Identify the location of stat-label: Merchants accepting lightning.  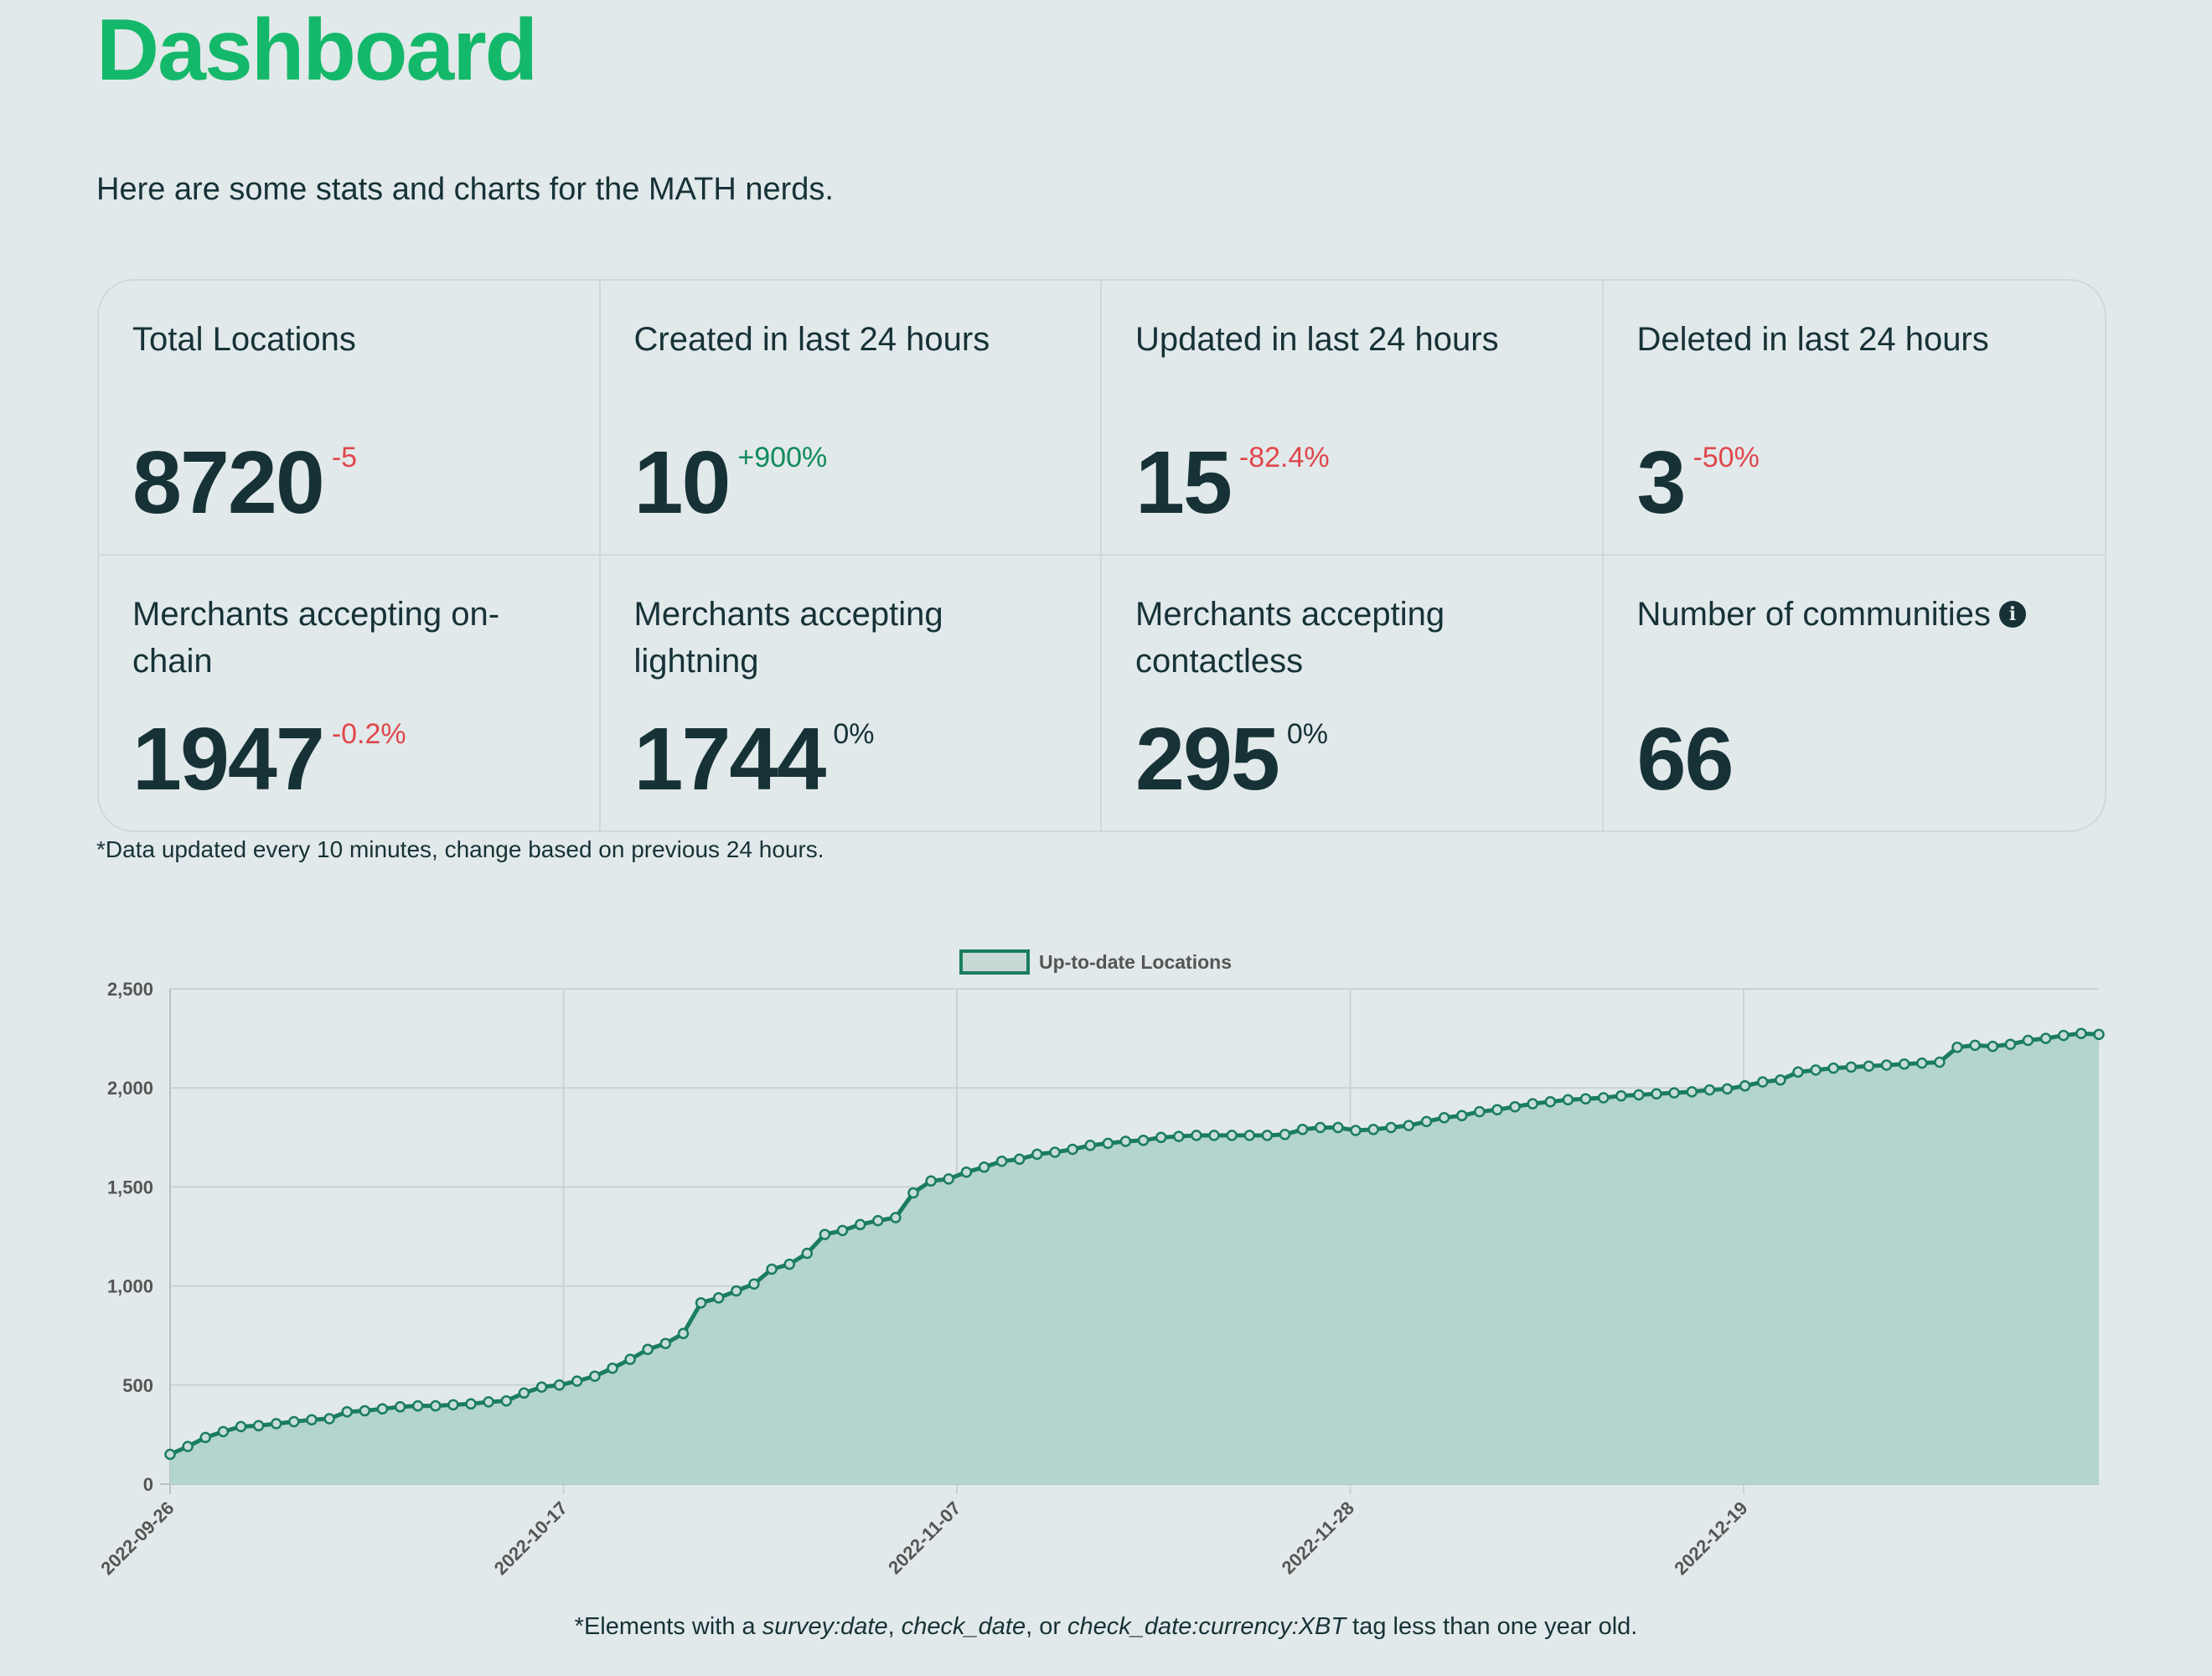
(855, 638).